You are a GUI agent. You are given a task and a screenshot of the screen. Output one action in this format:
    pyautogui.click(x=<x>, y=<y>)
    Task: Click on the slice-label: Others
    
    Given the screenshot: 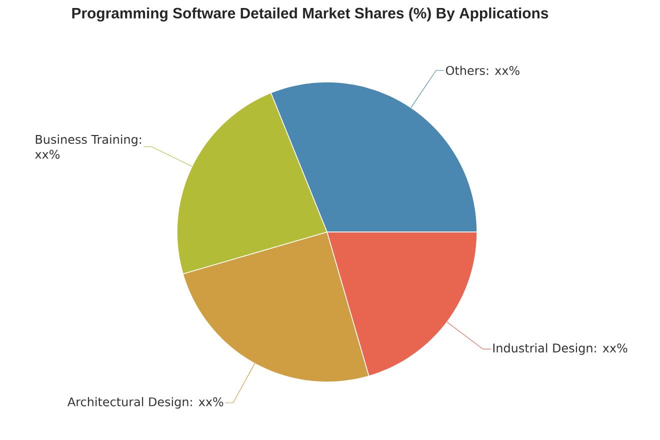 What is the action you would take?
    pyautogui.click(x=465, y=70)
    